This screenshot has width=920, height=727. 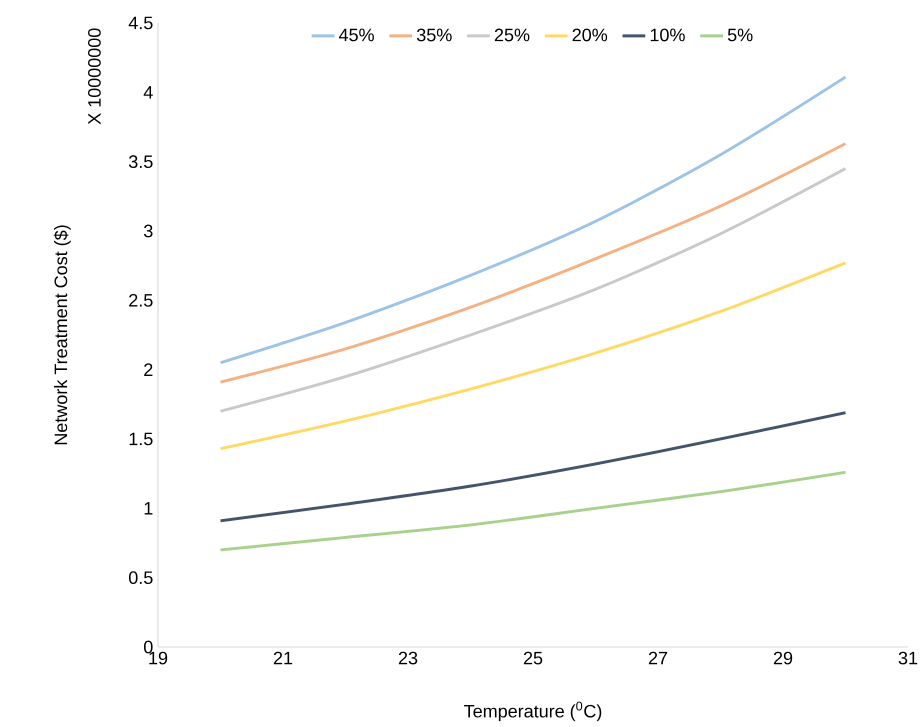 I want to click on y-tick-label: 3.5, so click(x=140, y=161).